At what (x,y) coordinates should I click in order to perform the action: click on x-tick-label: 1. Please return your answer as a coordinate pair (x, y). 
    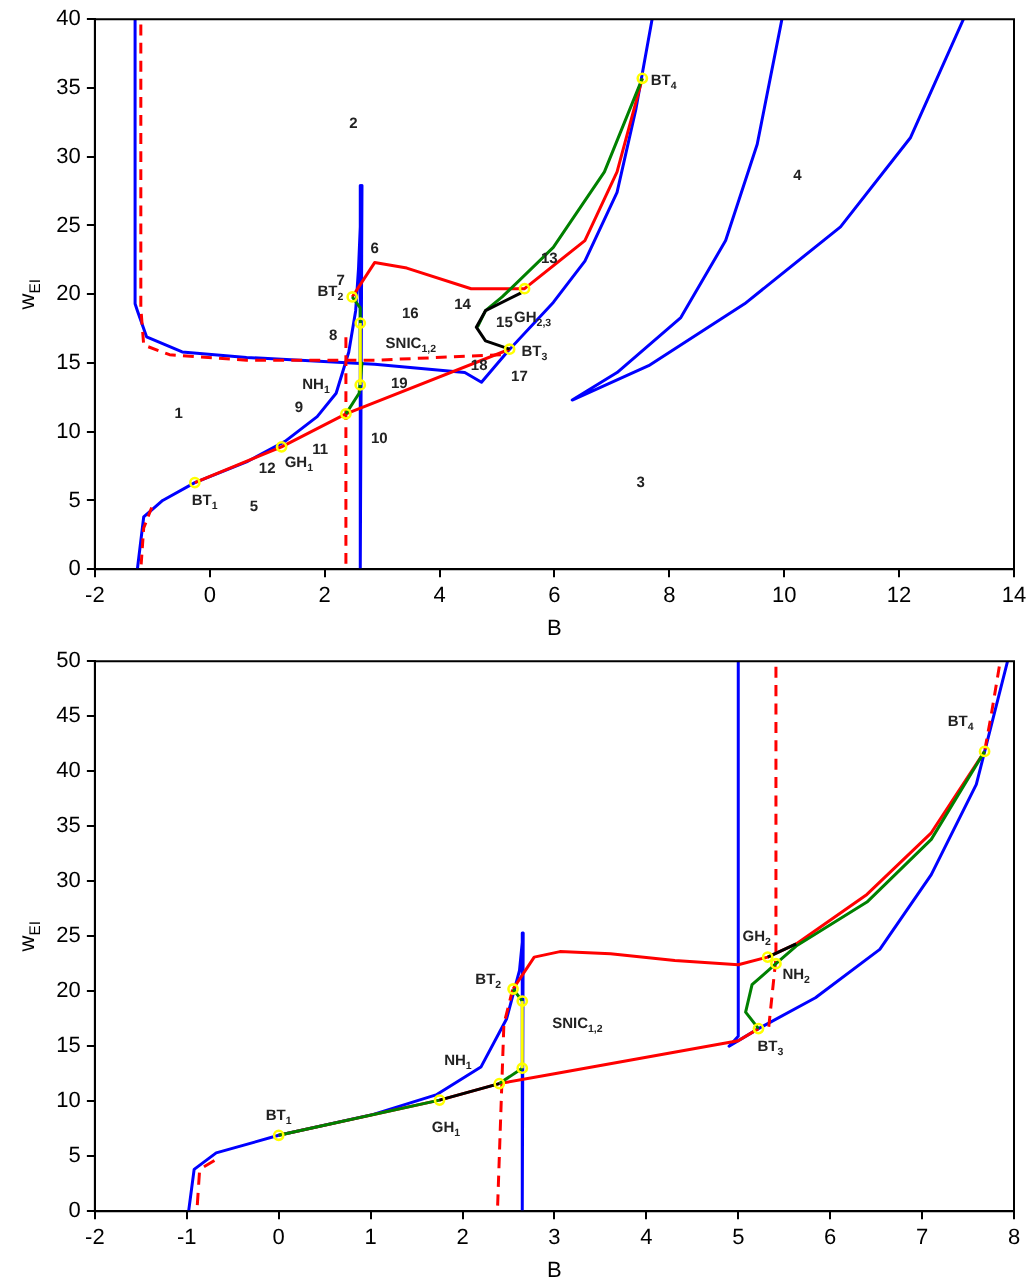
    Looking at the image, I should click on (370, 1238).